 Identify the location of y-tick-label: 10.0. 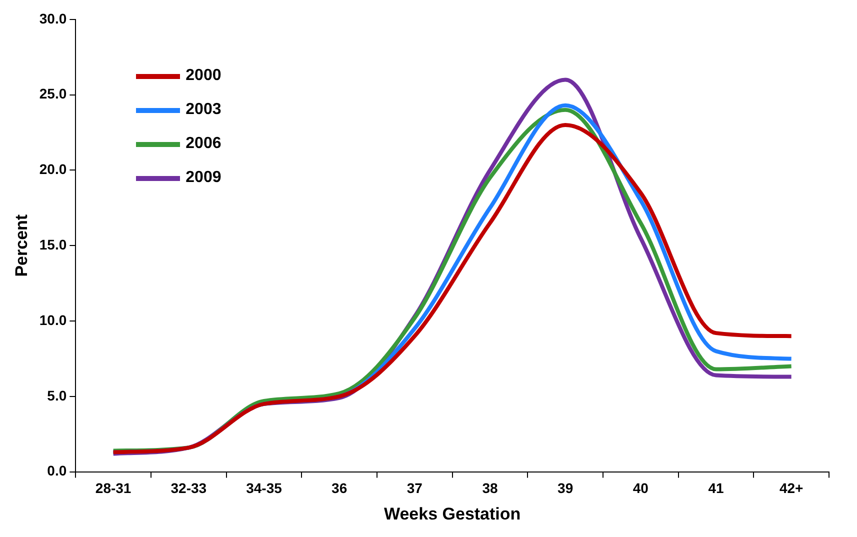
(53, 320).